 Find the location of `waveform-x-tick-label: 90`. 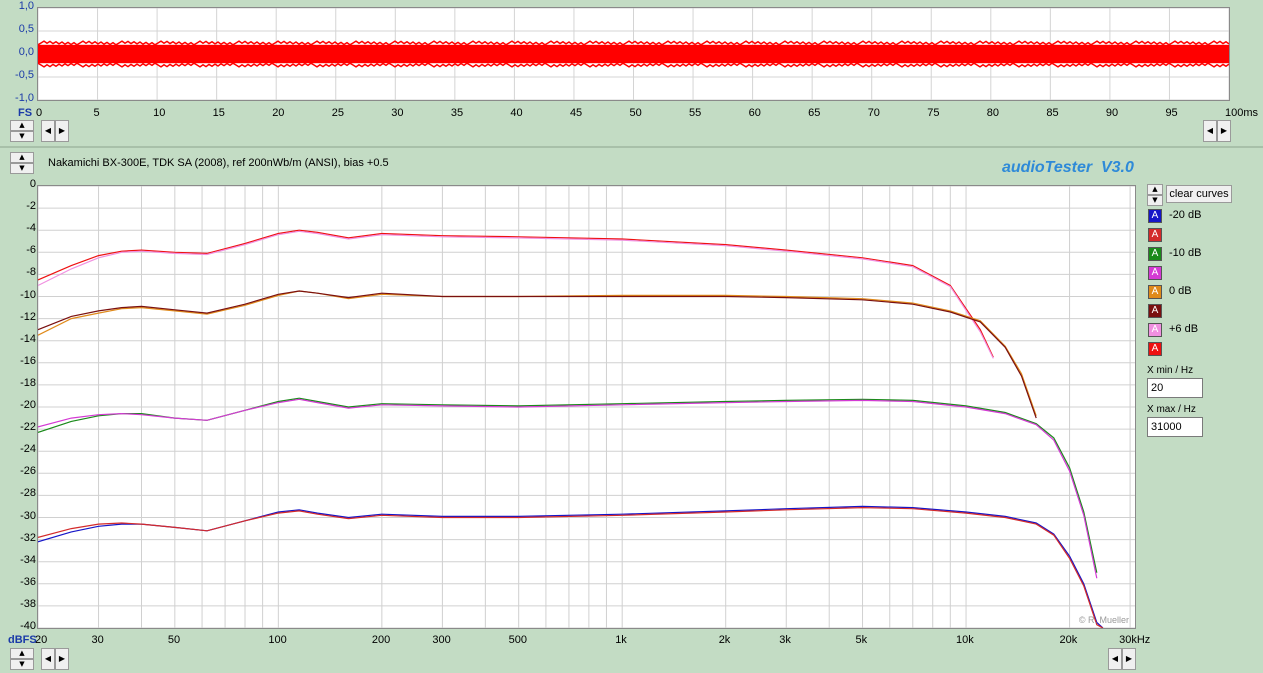

waveform-x-tick-label: 90 is located at coordinates (1112, 113).